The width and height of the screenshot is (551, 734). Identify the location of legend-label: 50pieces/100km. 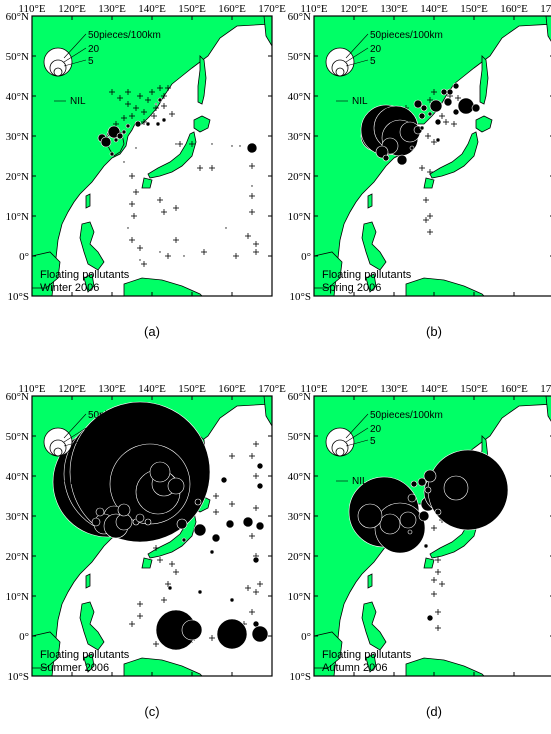
(124, 415).